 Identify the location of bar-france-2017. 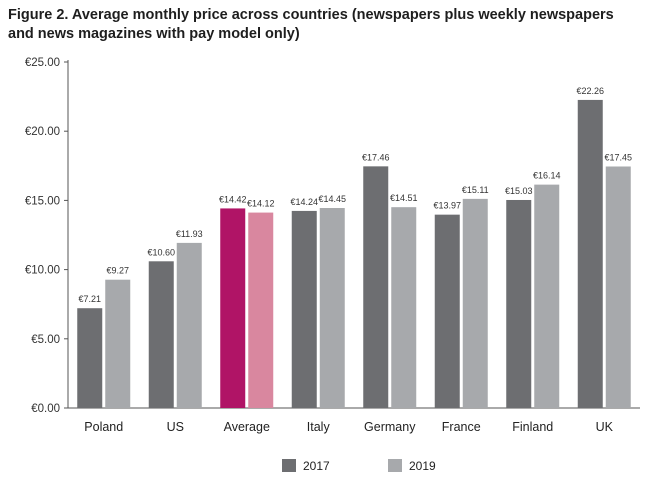
(447, 311).